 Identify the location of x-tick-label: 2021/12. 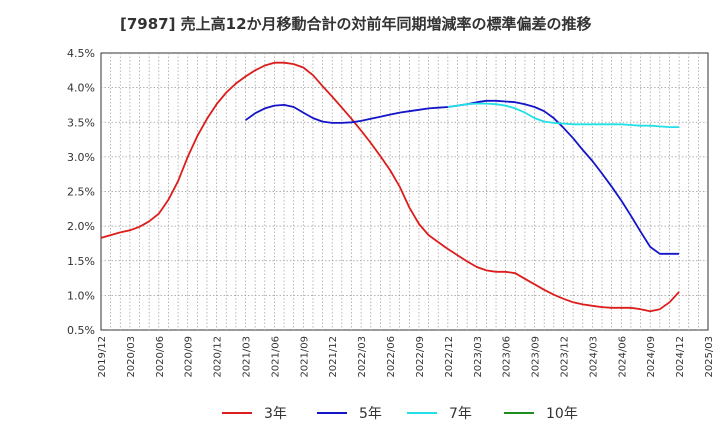
(333, 357).